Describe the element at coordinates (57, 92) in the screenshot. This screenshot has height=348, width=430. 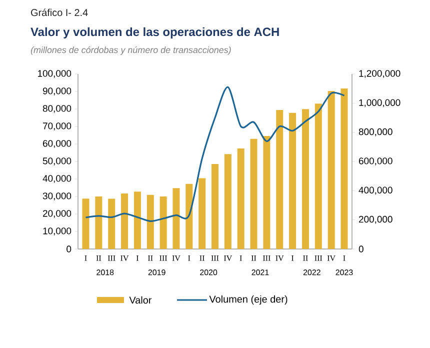
I see `y-tick-label: 90,000` at that location.